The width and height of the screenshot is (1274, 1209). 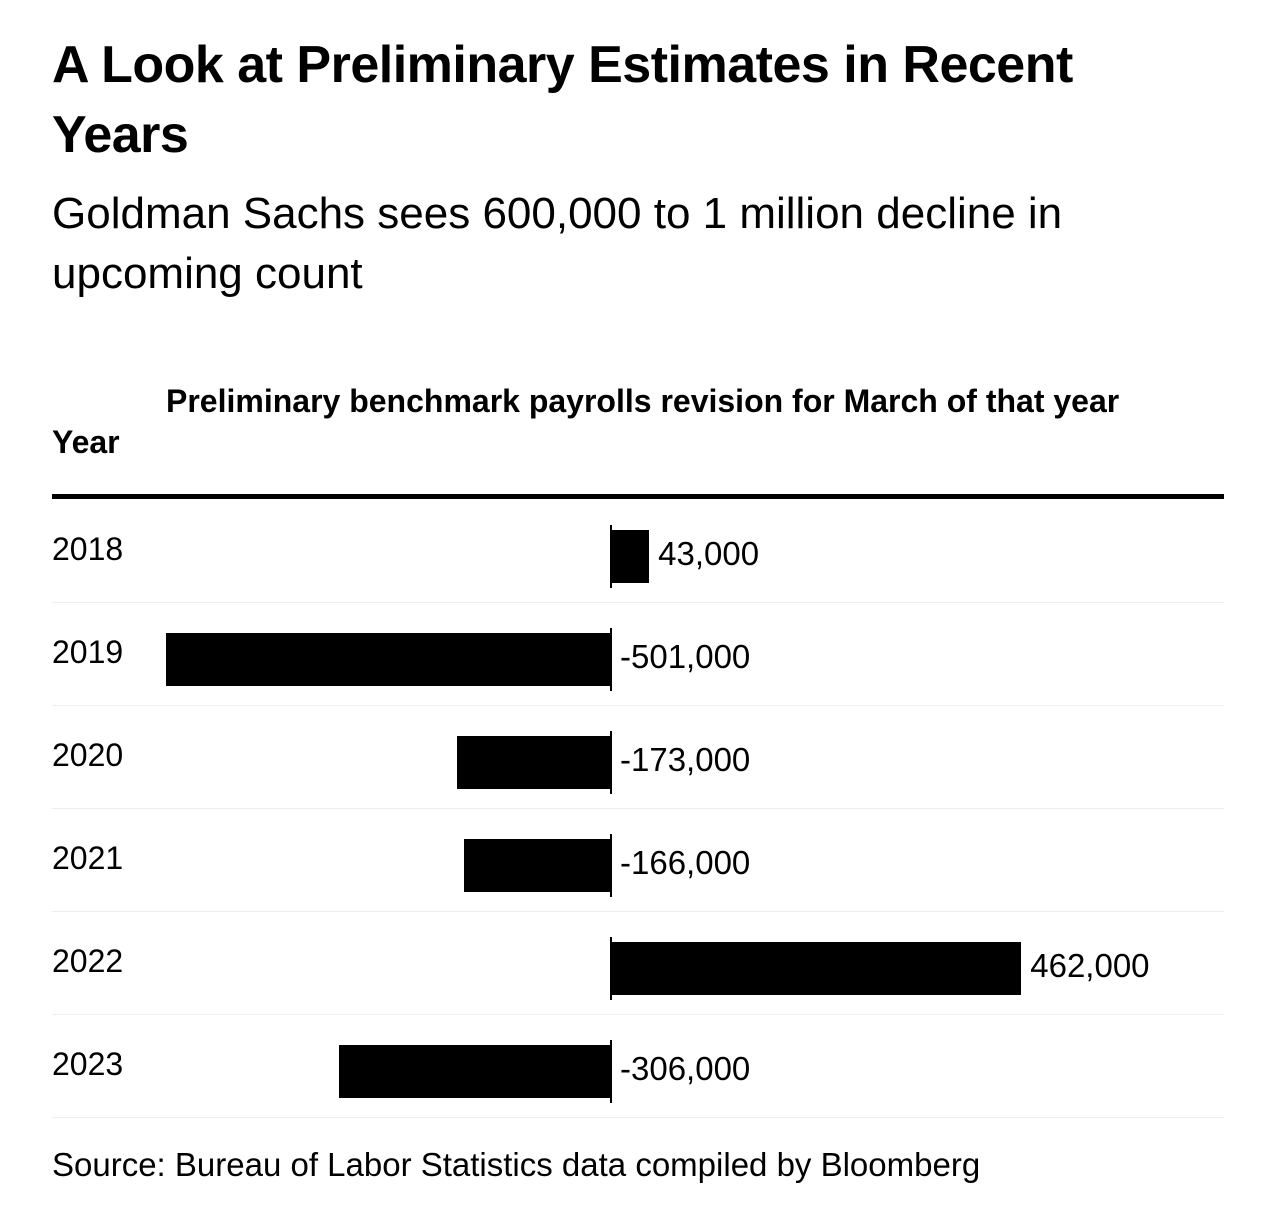 I want to click on table-row: 2022 462,000, so click(x=638, y=963).